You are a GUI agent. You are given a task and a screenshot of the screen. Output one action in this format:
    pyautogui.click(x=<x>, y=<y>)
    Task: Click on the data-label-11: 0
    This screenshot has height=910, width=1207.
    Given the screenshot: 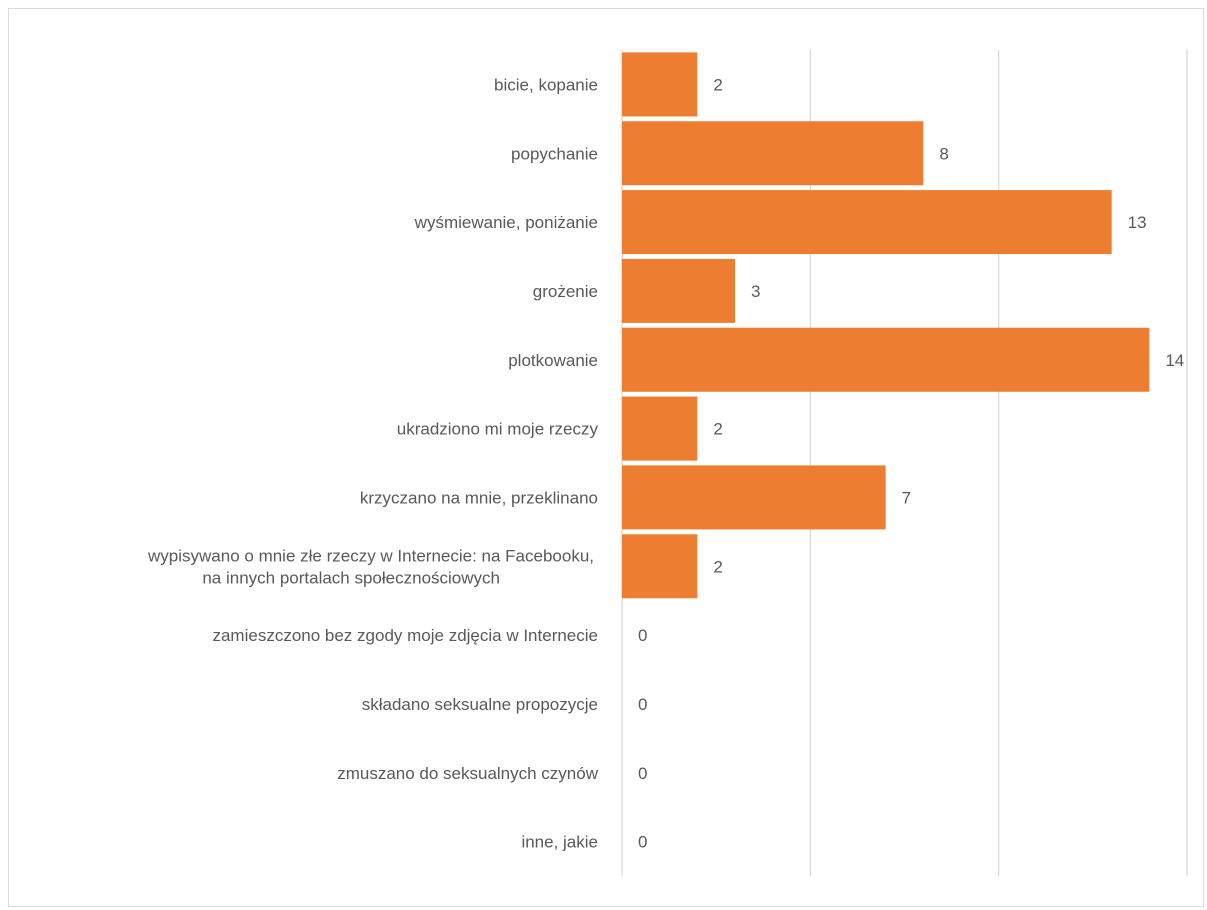 What is the action you would take?
    pyautogui.click(x=642, y=842)
    